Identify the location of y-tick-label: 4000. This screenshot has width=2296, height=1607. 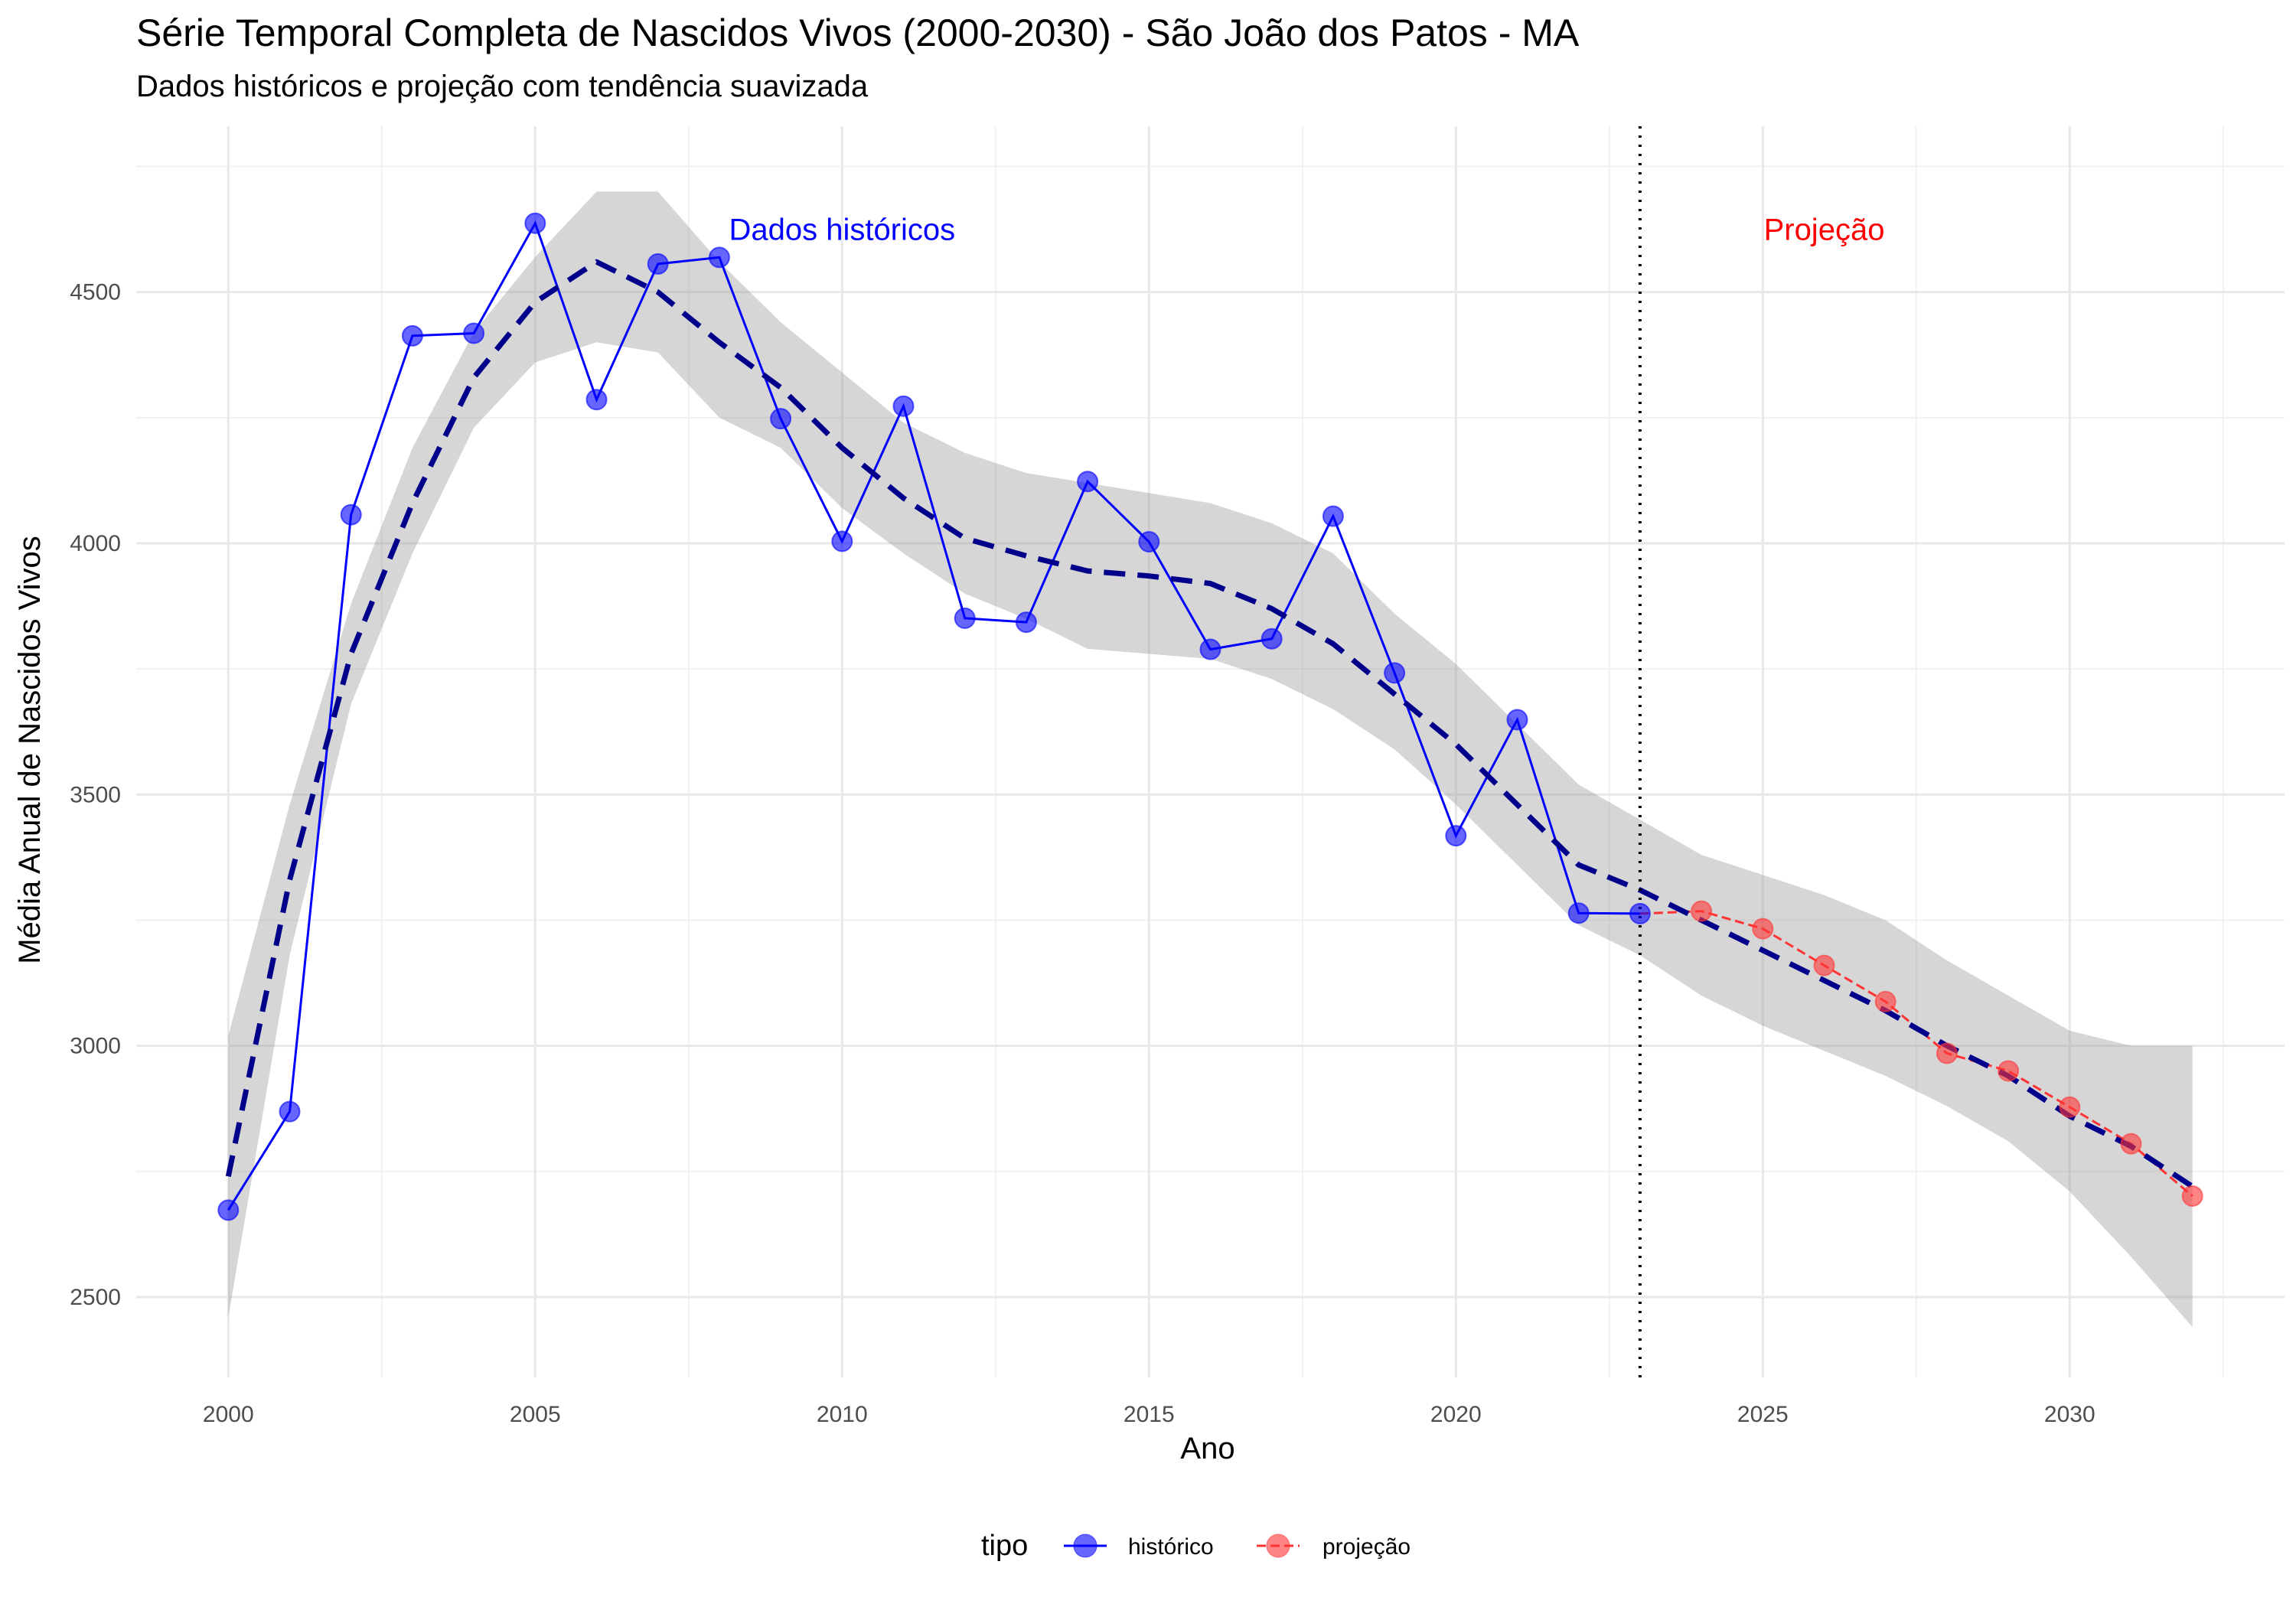
(95, 543).